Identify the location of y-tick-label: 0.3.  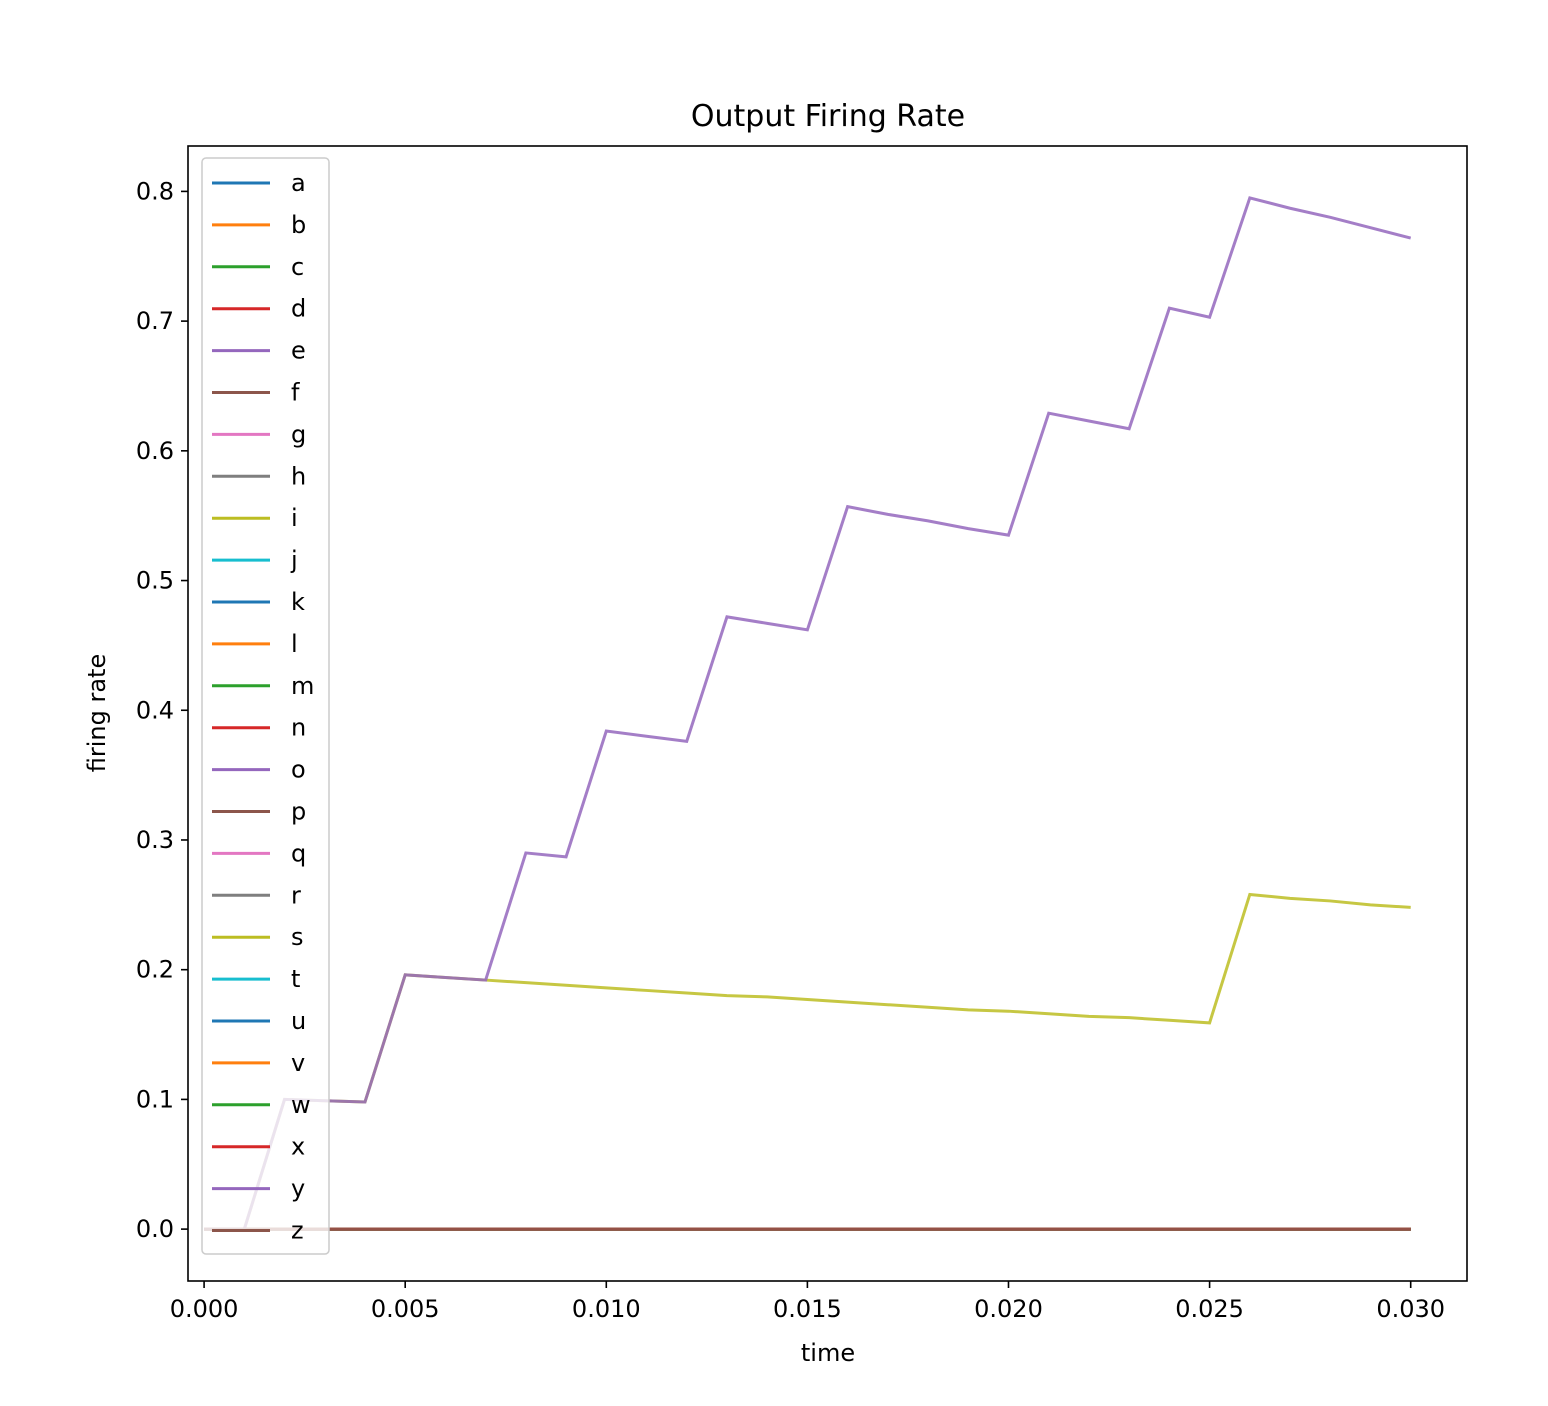
(155, 840).